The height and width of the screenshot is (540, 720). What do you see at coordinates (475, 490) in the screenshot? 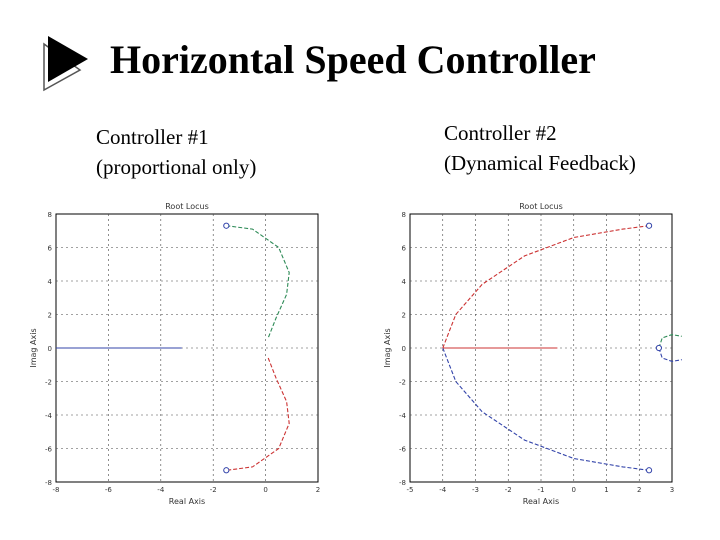
I see `x-tick-label: -3` at bounding box center [475, 490].